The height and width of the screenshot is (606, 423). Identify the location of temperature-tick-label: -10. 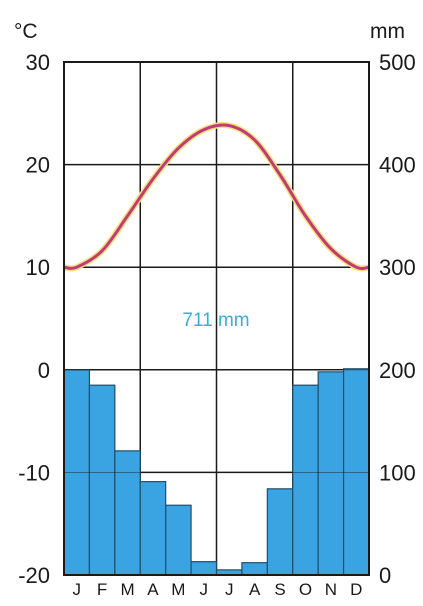
(34, 472).